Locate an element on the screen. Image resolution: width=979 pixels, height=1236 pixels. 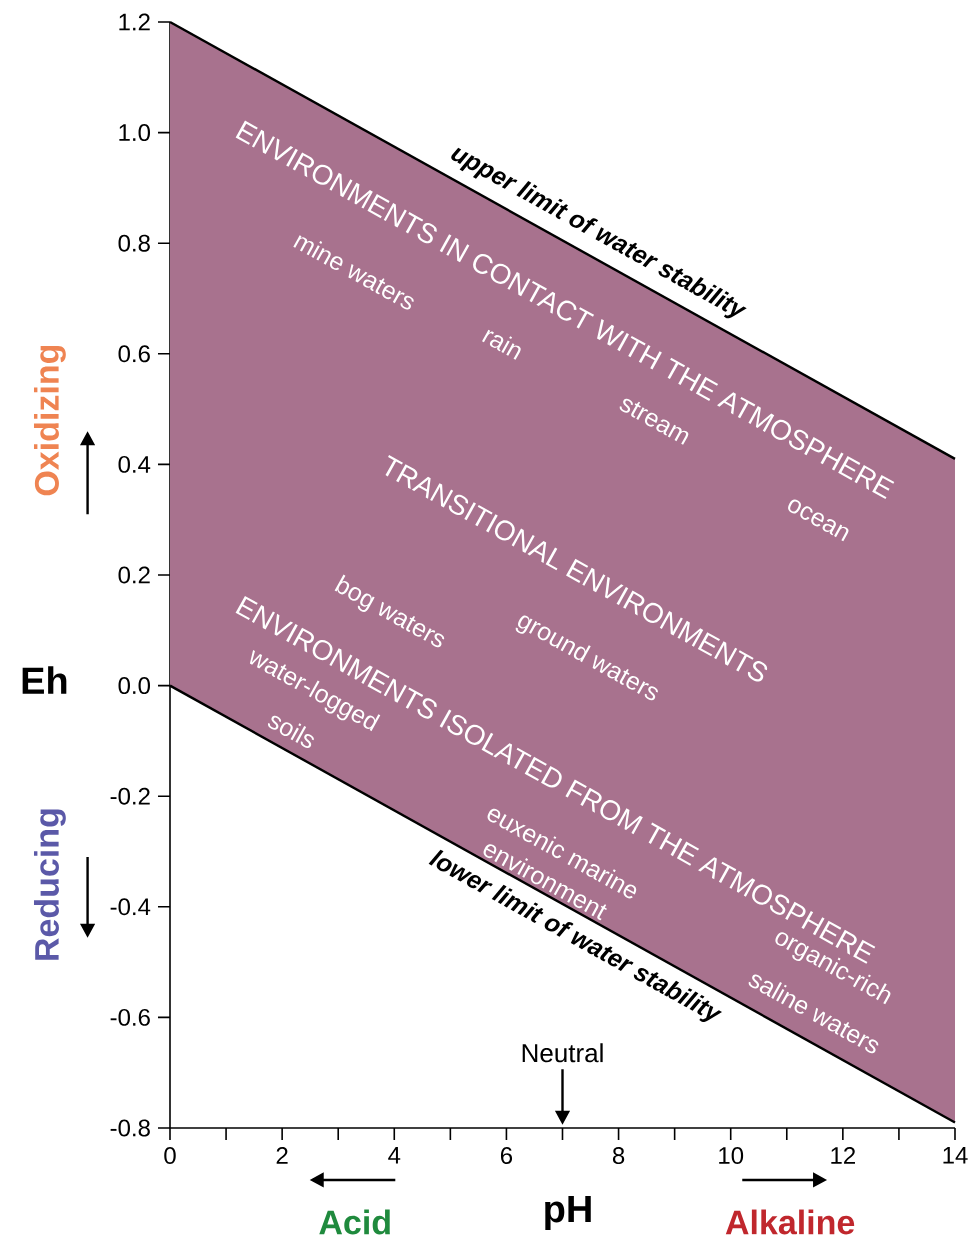
y-tick-label: 0.6 is located at coordinates (134, 354).